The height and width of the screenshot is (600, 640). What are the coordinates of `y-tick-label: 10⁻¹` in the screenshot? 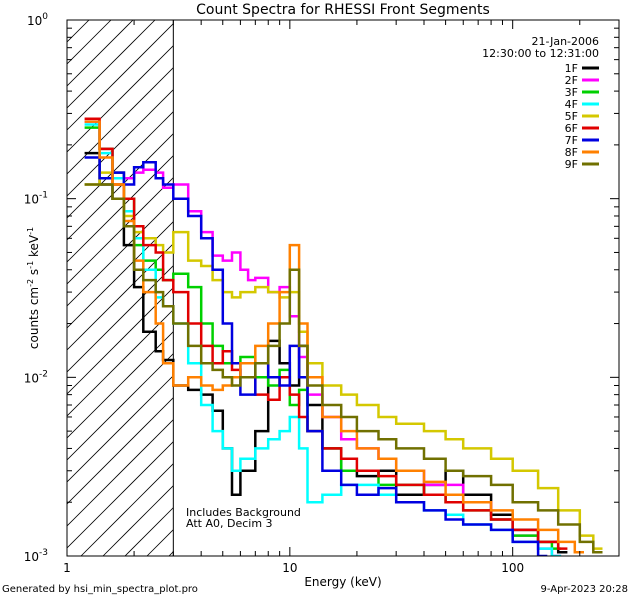 It's located at (36, 199).